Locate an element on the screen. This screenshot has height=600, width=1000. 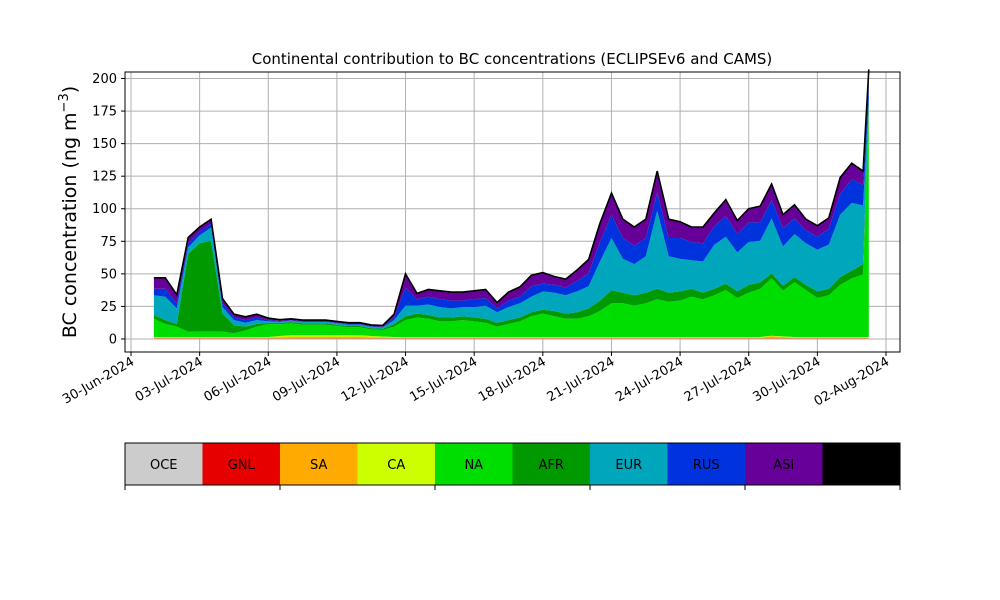
continent-legend: OCE GNL SA CA NA AFR EUR RUS ASI AUS is located at coordinates (512, 466).